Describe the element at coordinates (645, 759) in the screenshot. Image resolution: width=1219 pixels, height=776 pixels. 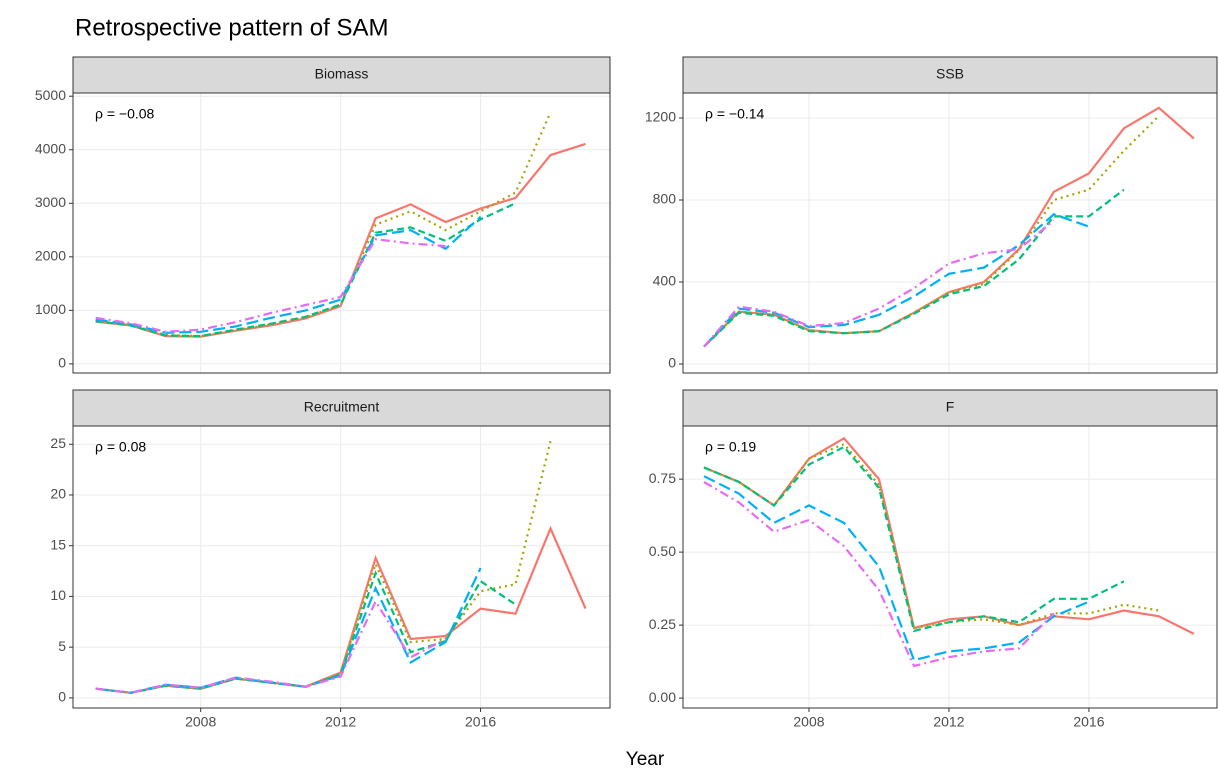
I see `x-axis-label: Year` at that location.